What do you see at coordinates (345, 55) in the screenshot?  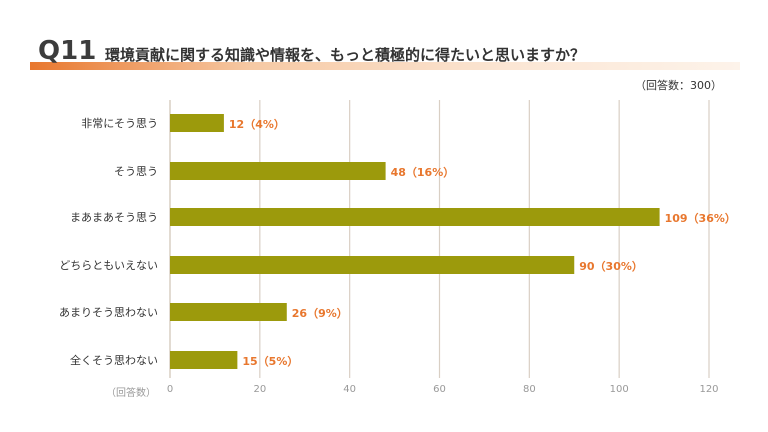 I see `question-text: 環境貢献に関する知識や情報を、もっと積極的に得たいと思いますか？` at bounding box center [345, 55].